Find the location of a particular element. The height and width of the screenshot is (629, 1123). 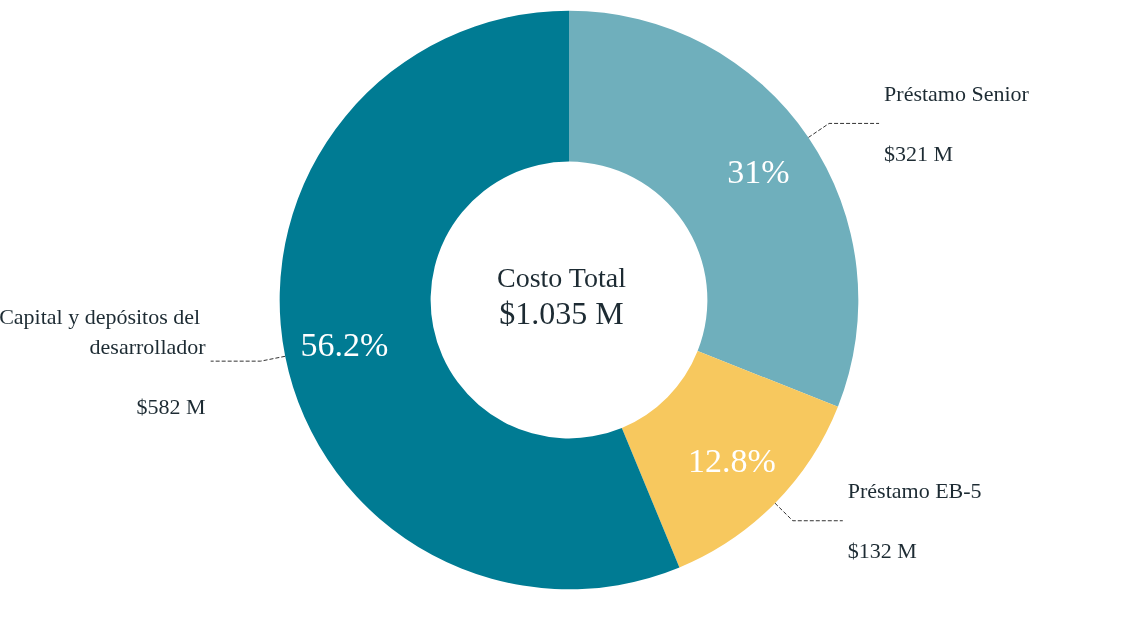

data-label: $582 M is located at coordinates (171, 406).